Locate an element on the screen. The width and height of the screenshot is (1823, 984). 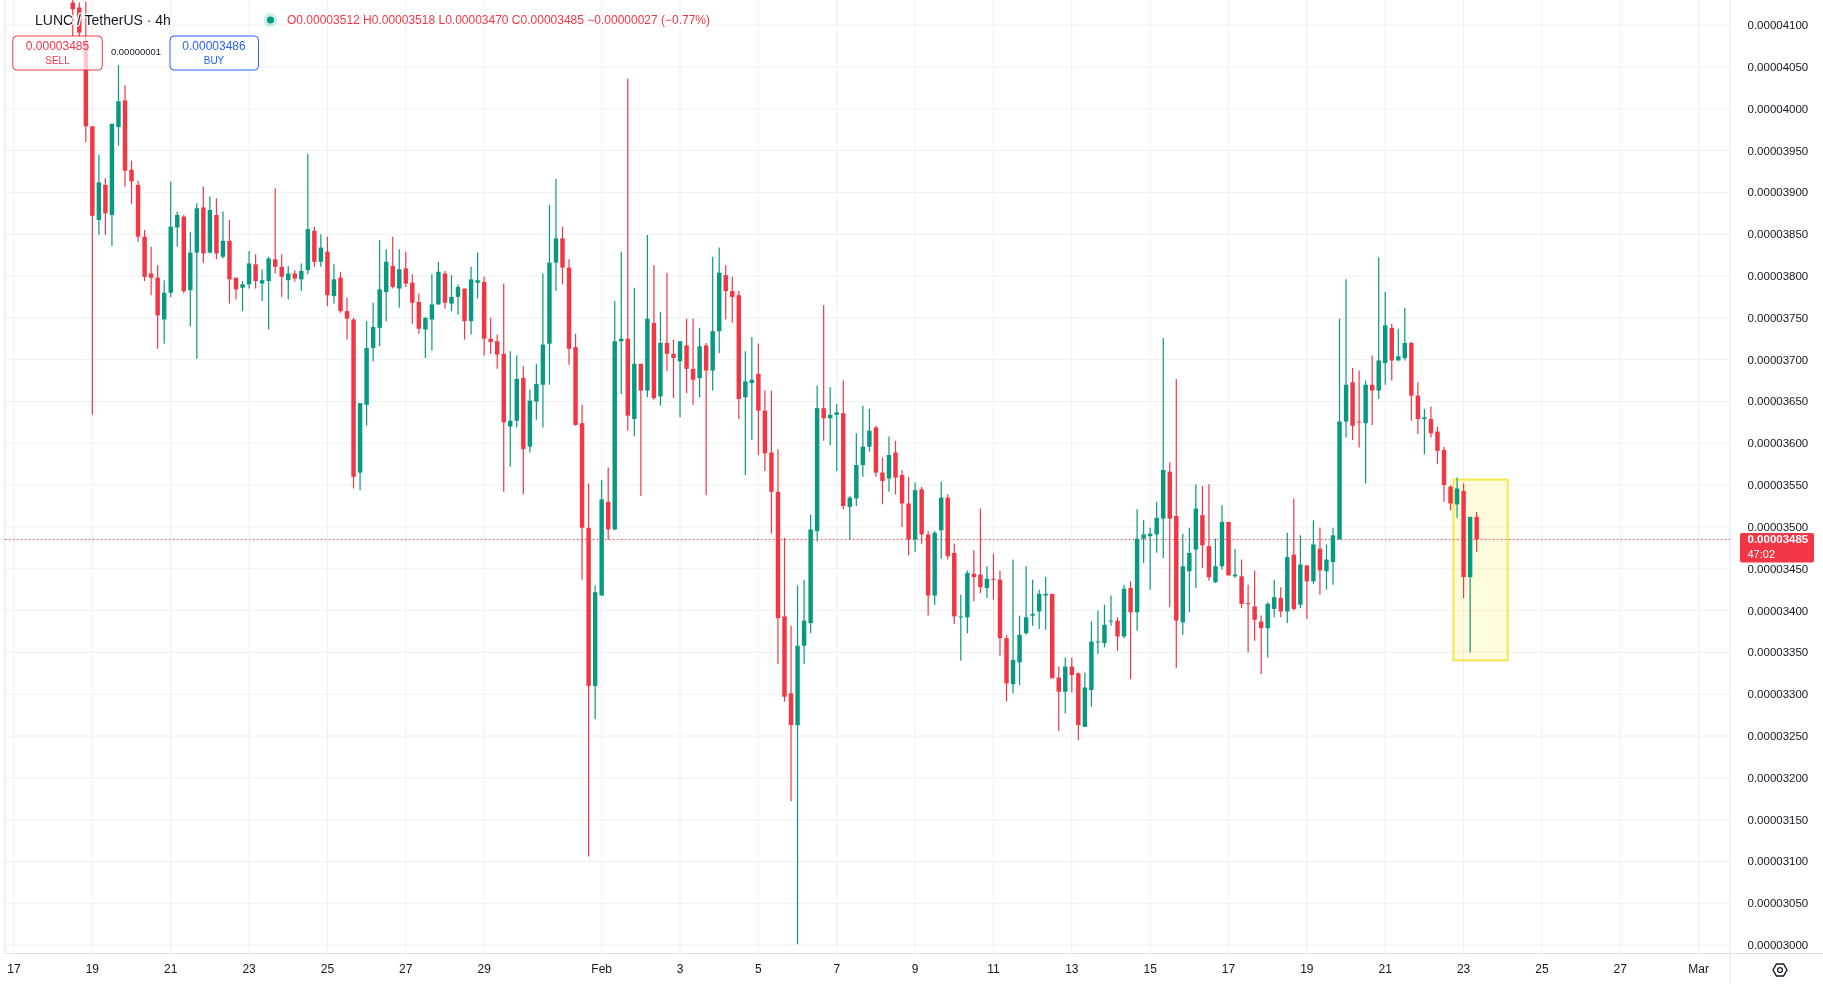
y-tick-label: 0.00003400 is located at coordinates (1778, 610).